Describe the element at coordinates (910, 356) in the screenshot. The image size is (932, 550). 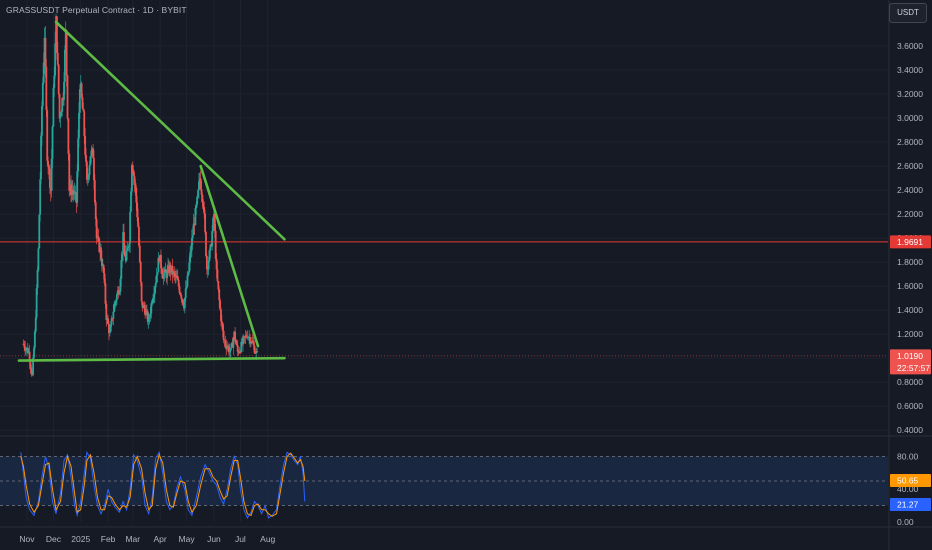
I see `last-price-label-bg` at that location.